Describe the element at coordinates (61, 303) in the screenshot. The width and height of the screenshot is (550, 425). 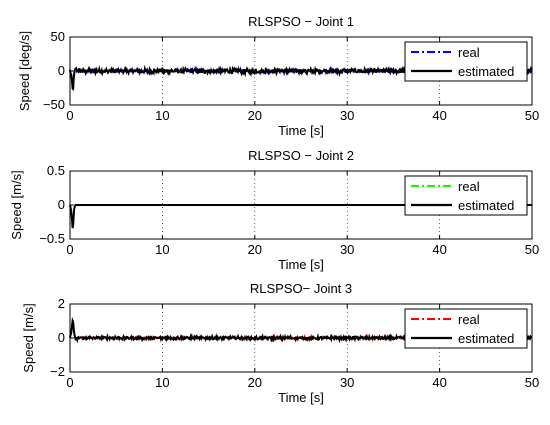
I see `y-tick-label: 2` at that location.